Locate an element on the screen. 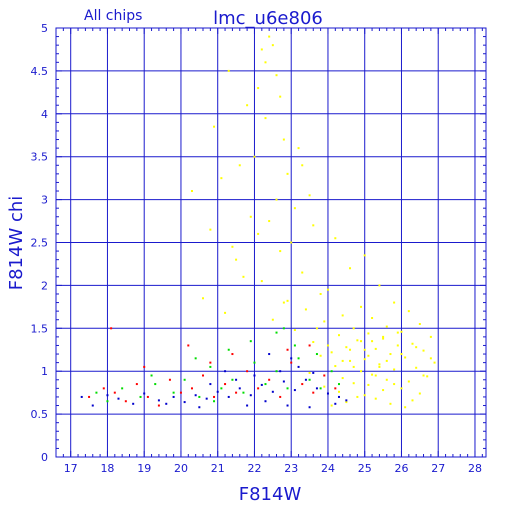  y-tick-label: 0 is located at coordinates (44, 457).